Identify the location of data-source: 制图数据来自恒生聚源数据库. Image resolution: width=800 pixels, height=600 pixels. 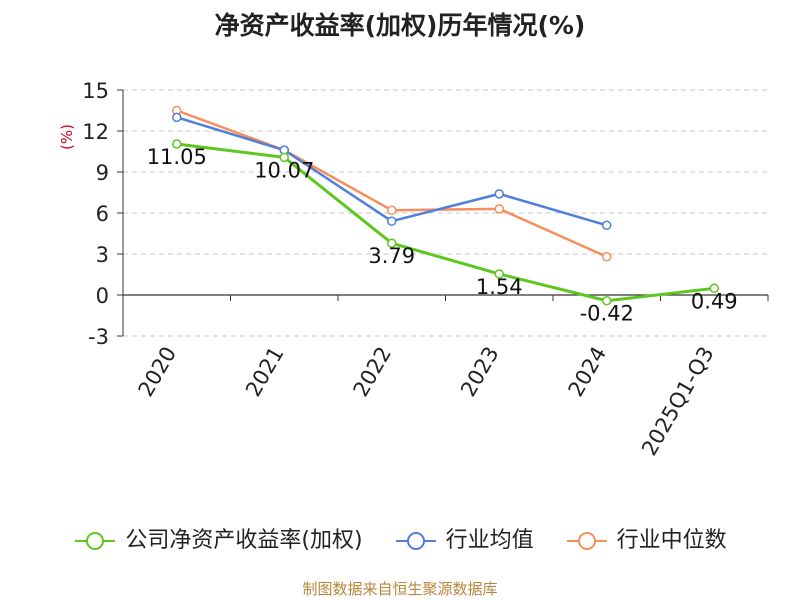
(400, 589).